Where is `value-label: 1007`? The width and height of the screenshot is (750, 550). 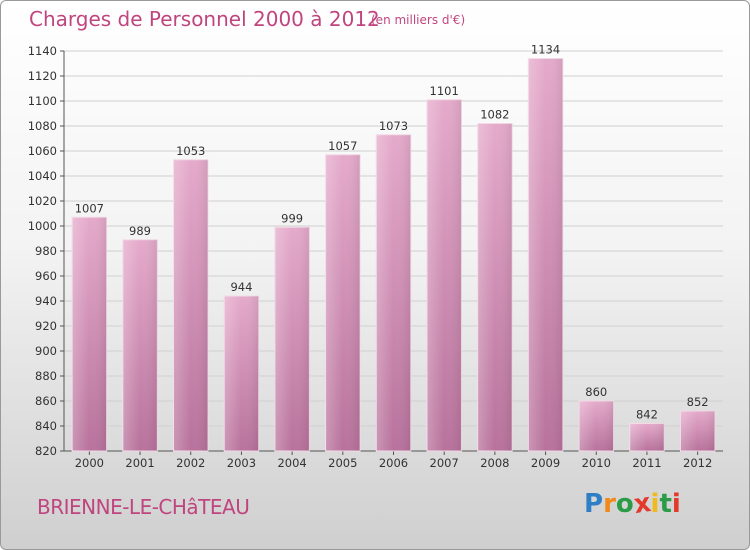 value-label: 1007 is located at coordinates (89, 208).